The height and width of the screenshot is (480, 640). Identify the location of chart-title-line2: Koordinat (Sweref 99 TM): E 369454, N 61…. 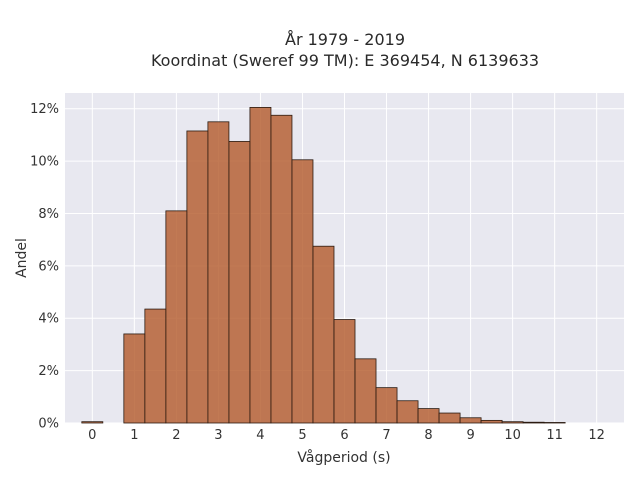
(345, 60).